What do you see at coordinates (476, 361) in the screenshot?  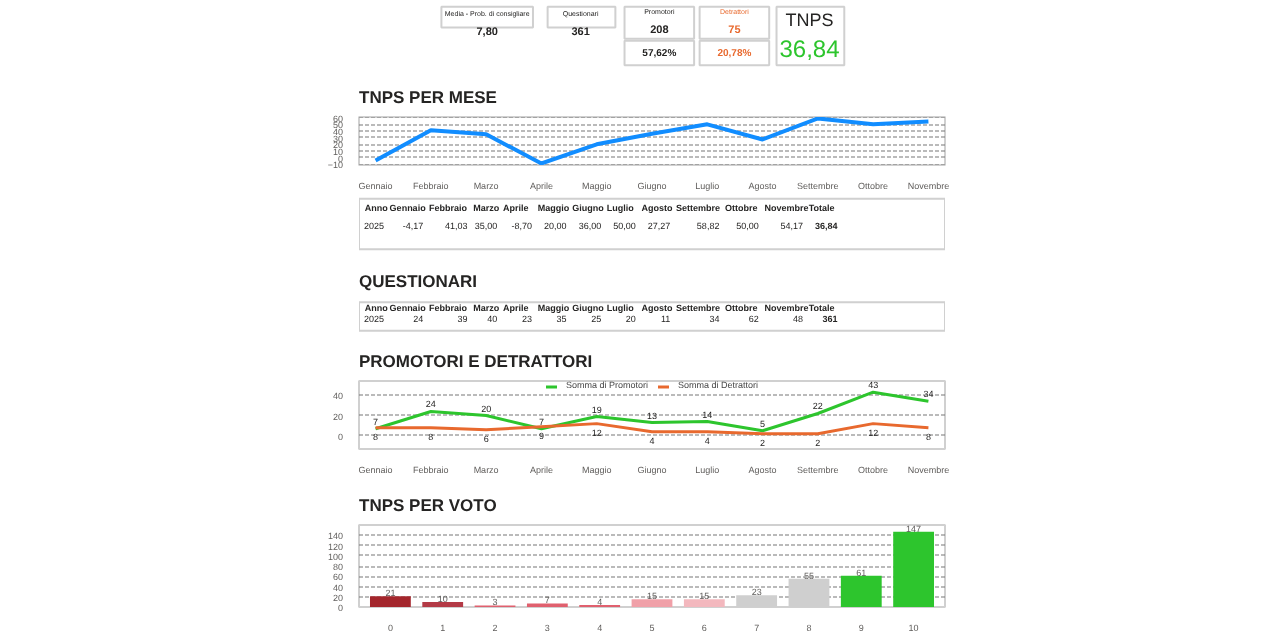 I see `chart-title: PROMOTORI E DETRATTORI` at bounding box center [476, 361].